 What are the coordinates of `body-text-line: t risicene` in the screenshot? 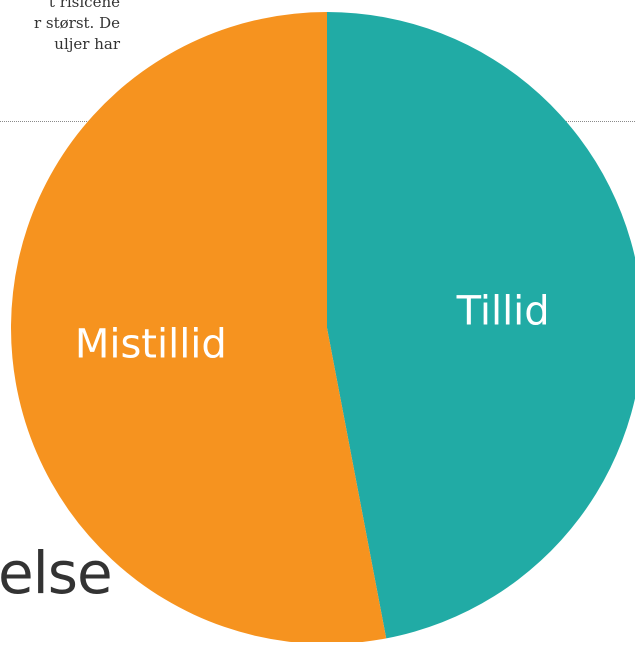 It's located at (84, 5).